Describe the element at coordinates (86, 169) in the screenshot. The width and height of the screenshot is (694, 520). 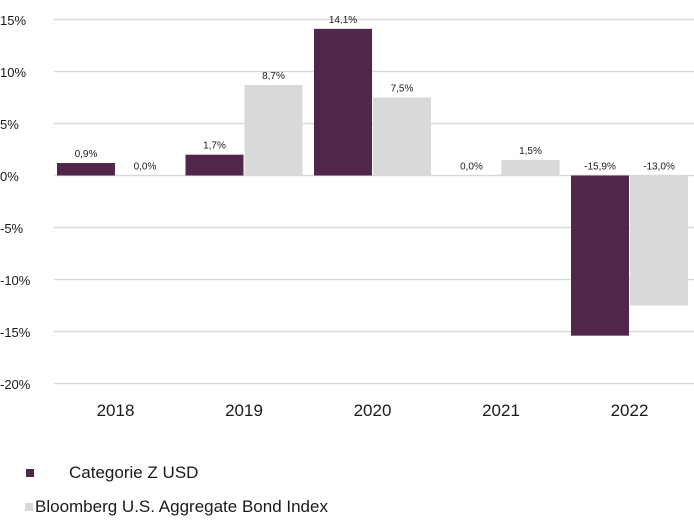
I see `bar-categorie-z-usd-2018` at that location.